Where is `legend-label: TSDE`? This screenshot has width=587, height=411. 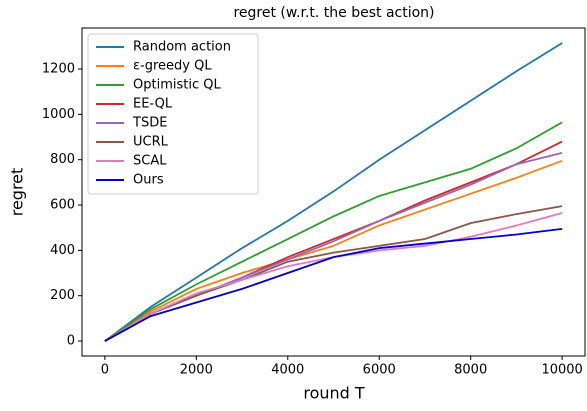
legend-label: TSDE is located at coordinates (149, 123).